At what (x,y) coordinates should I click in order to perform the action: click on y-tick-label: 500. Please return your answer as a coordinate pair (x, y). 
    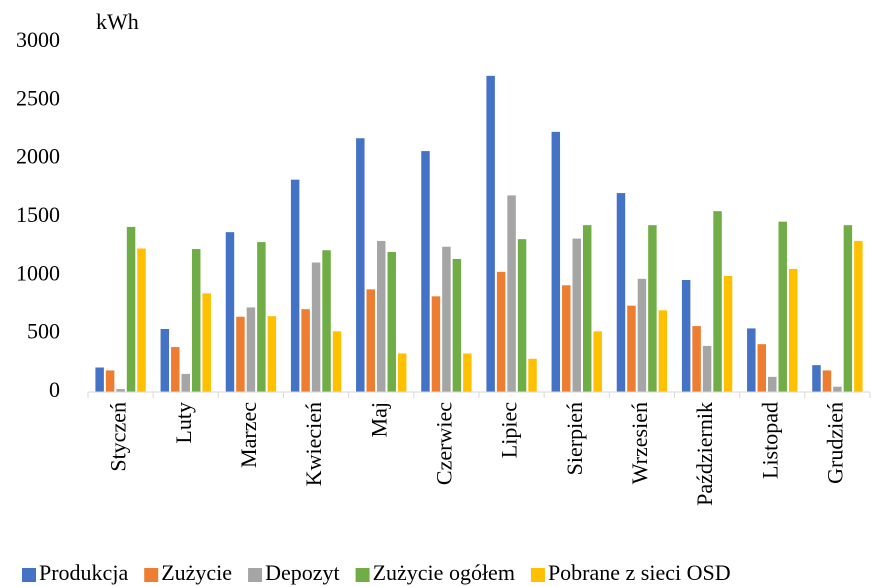
    Looking at the image, I should click on (43, 331).